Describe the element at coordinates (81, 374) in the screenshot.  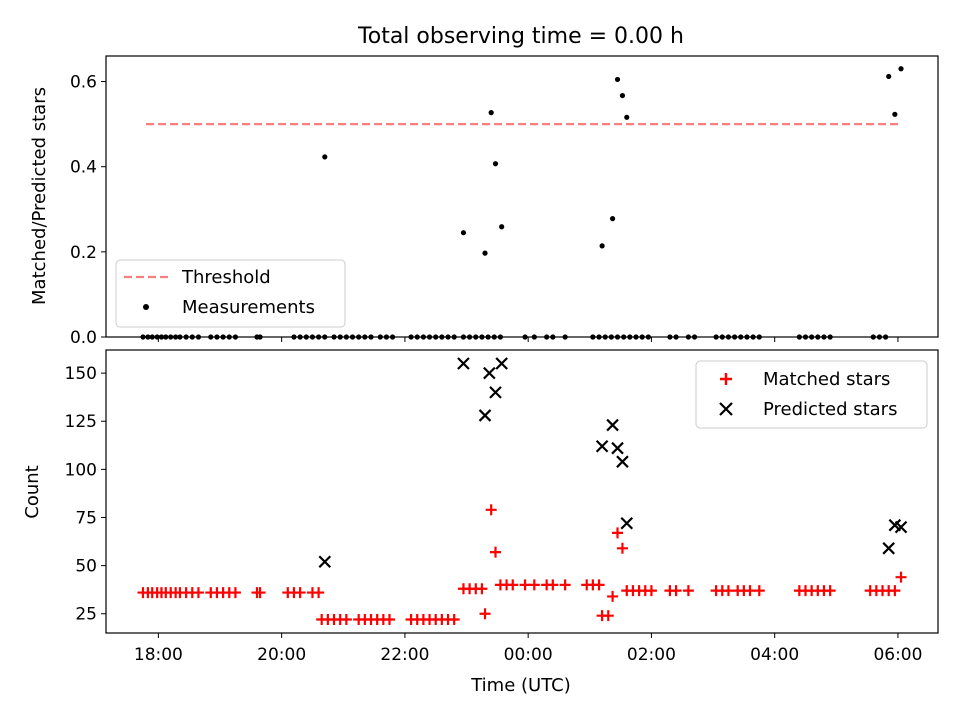
I see `bottom-y-tick-label: 150` at that location.